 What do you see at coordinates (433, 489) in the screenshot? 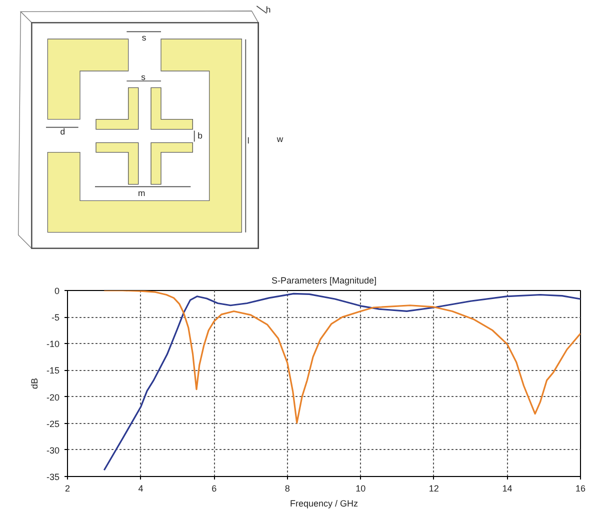
I see `x-tick-label: 12` at bounding box center [433, 489].